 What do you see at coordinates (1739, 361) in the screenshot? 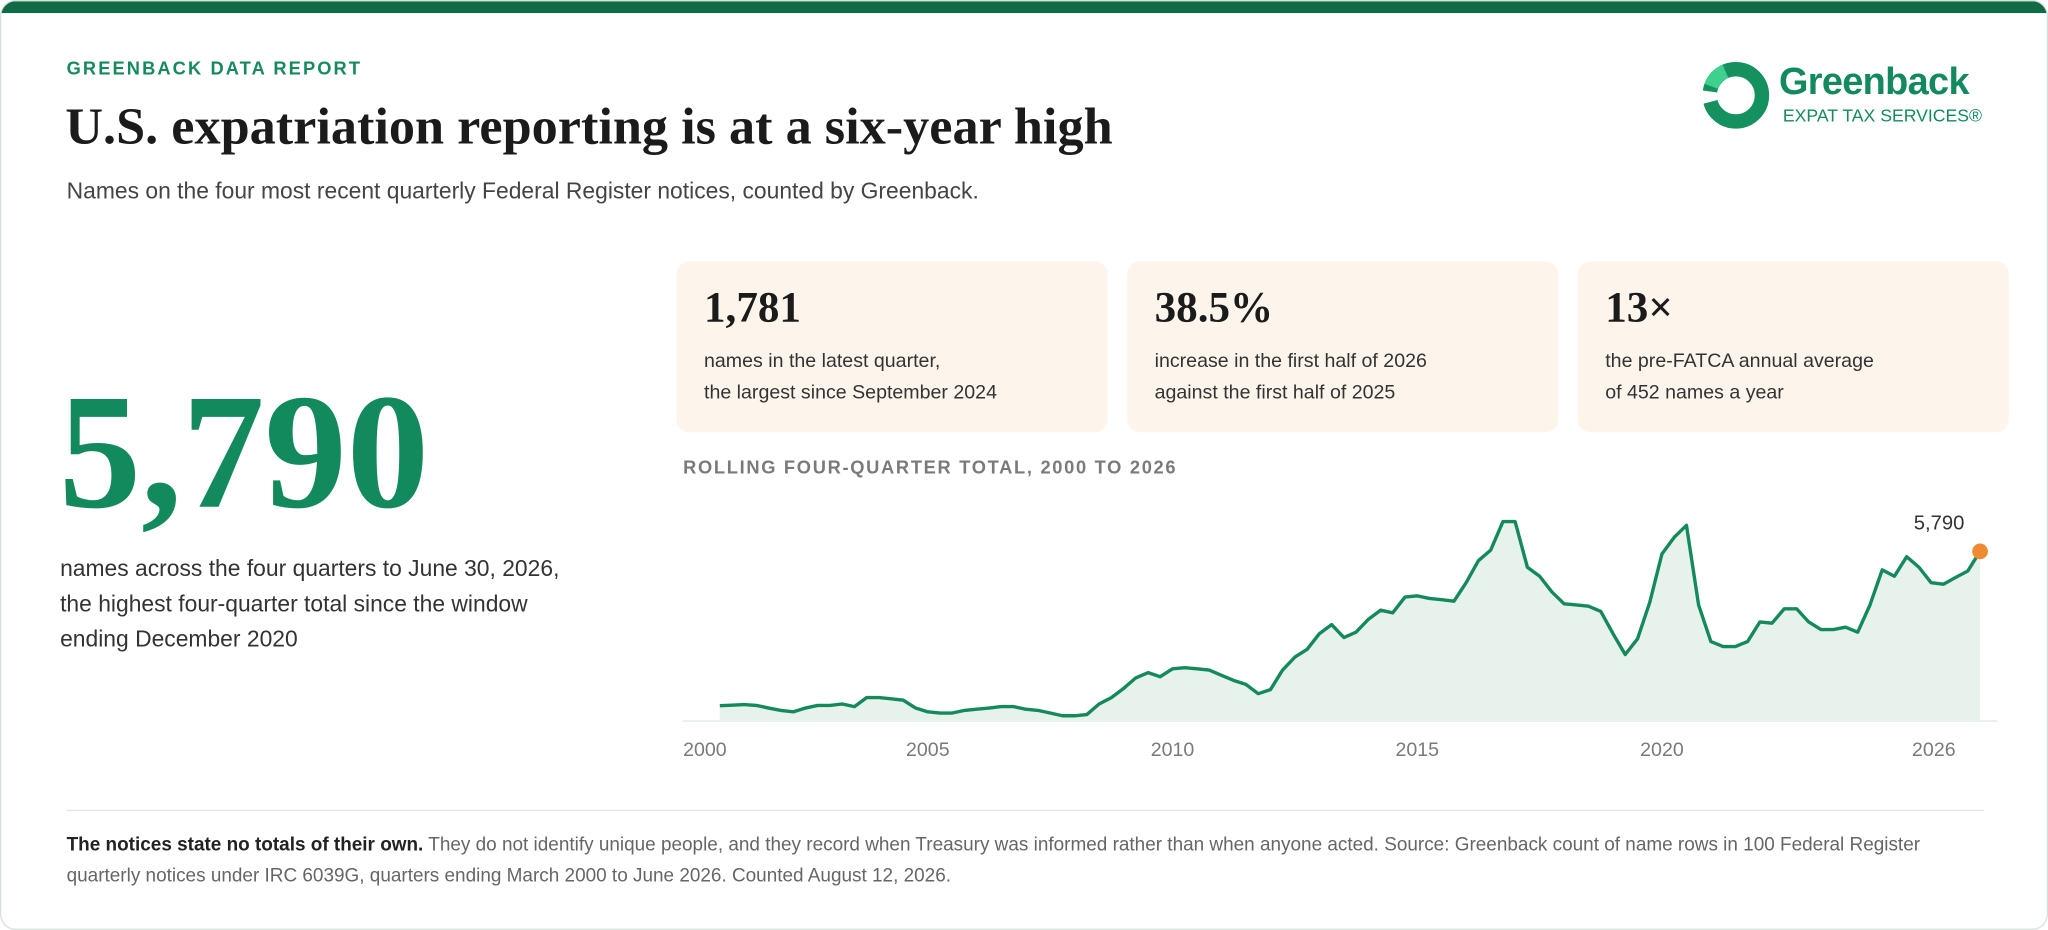
I see `stat-line: the pre-FATCA annual average` at bounding box center [1739, 361].